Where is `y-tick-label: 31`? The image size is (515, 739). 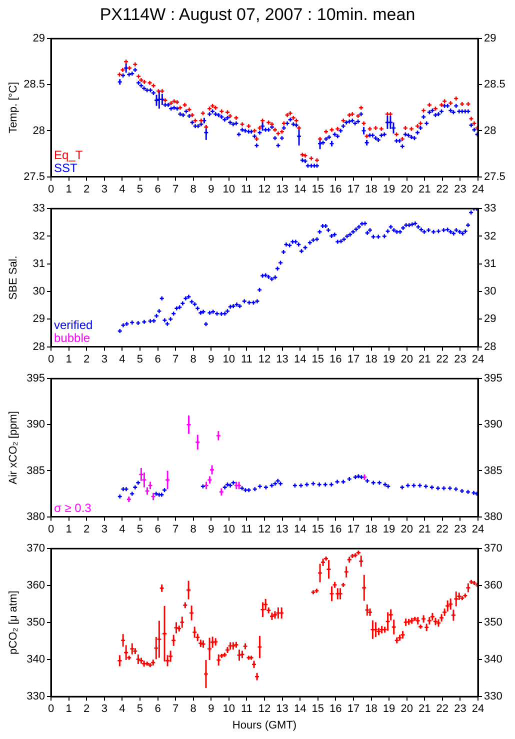 y-tick-label: 31 is located at coordinates (38, 264).